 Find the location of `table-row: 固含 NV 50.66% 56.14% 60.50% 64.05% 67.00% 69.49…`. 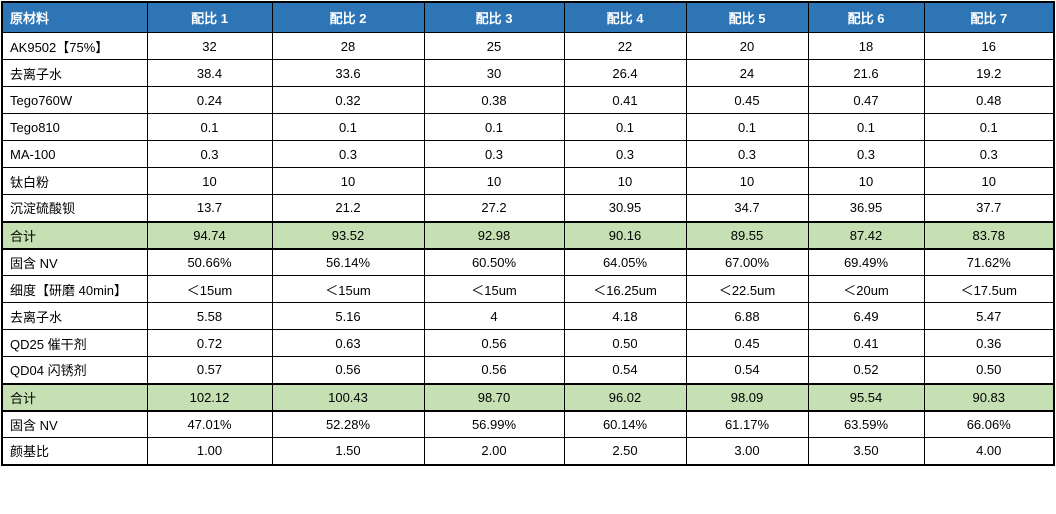

table-row: 固含 NV 50.66% 56.14% 60.50% 64.05% 67.00% 69.49… is located at coordinates (528, 262).